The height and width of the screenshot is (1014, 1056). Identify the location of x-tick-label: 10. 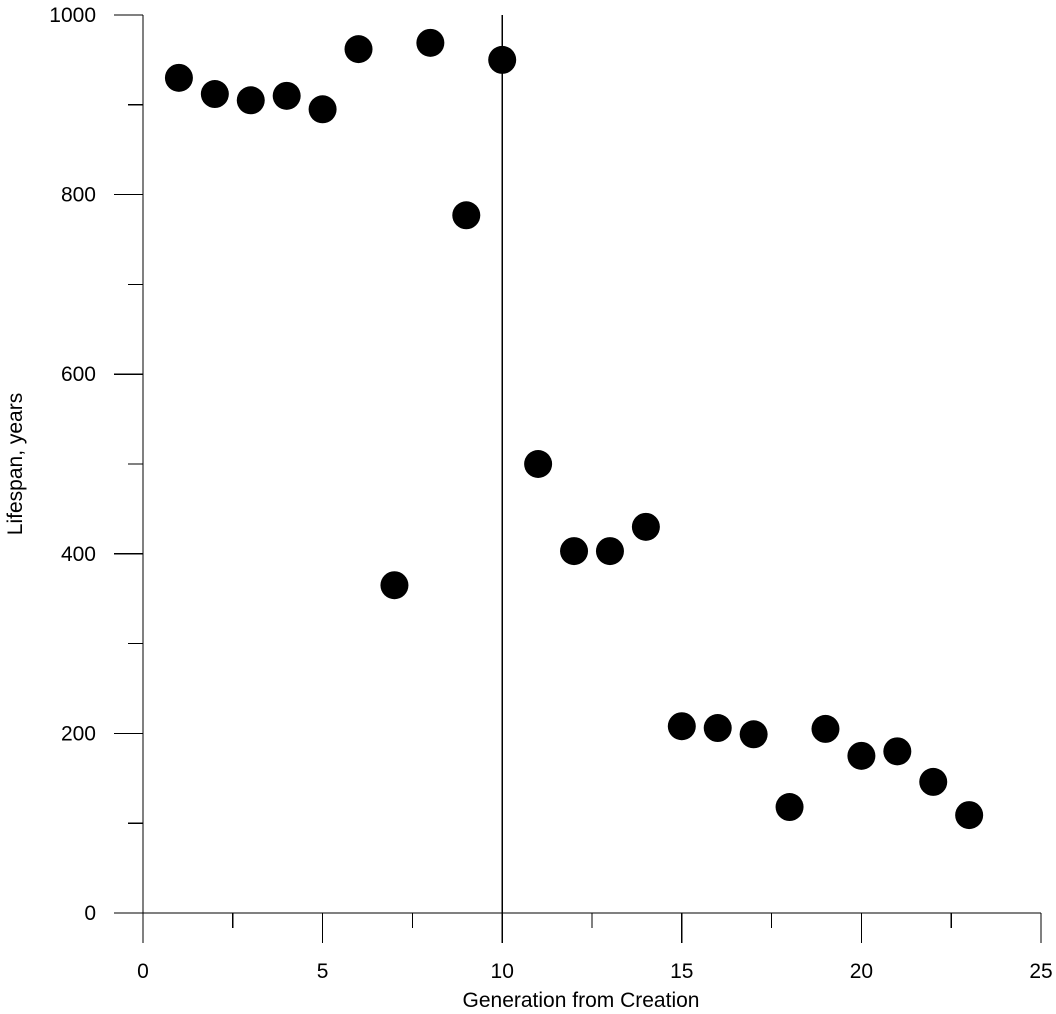
(502, 971).